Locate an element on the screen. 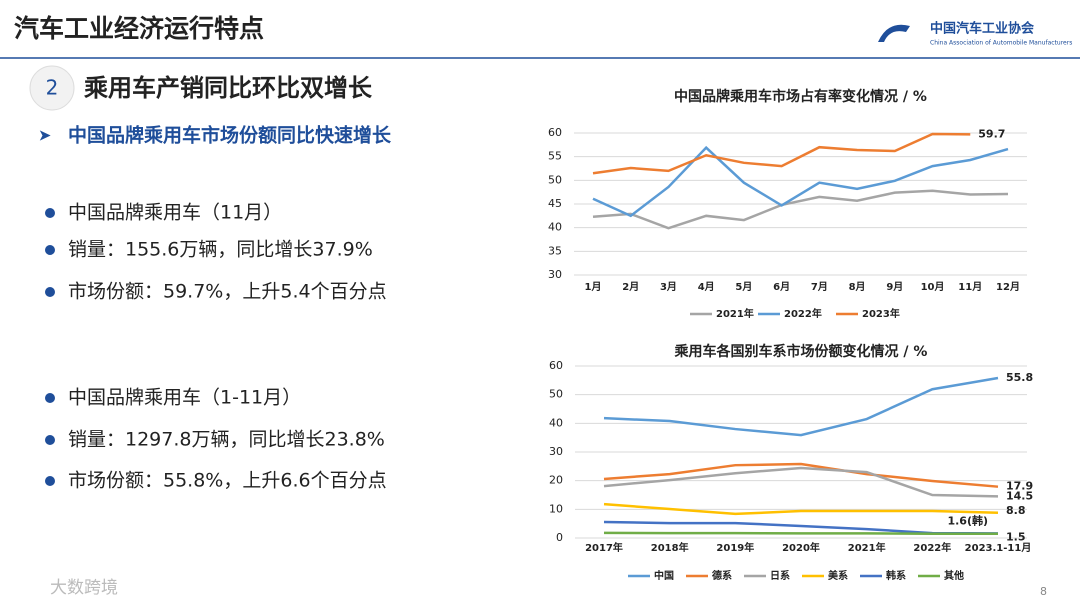 This screenshot has width=1080, height=608. arrow-icon: ➤ is located at coordinates (44, 135).